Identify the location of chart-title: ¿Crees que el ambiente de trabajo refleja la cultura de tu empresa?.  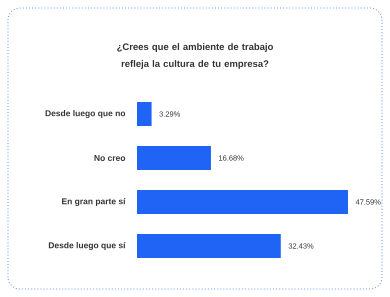
(195, 56).